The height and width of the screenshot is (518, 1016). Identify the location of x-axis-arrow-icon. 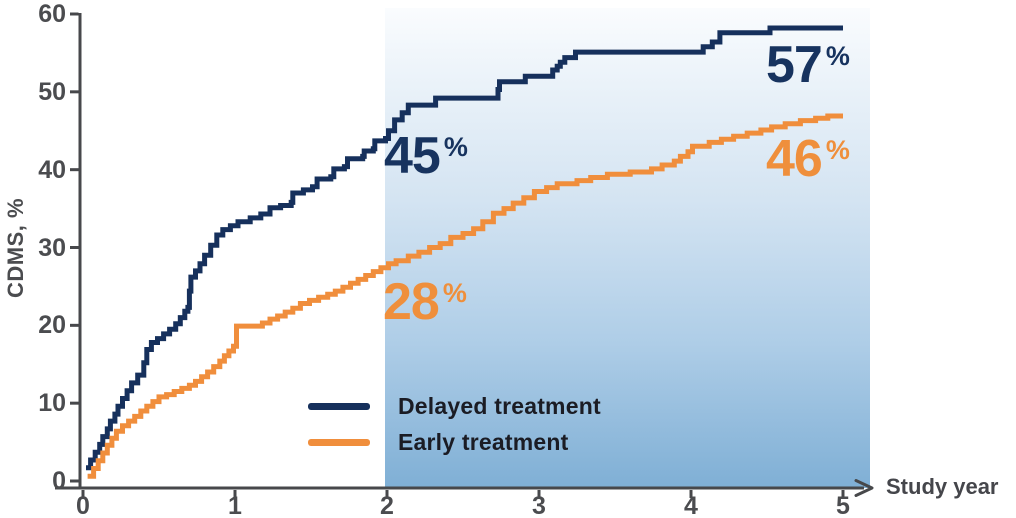
(864, 488).